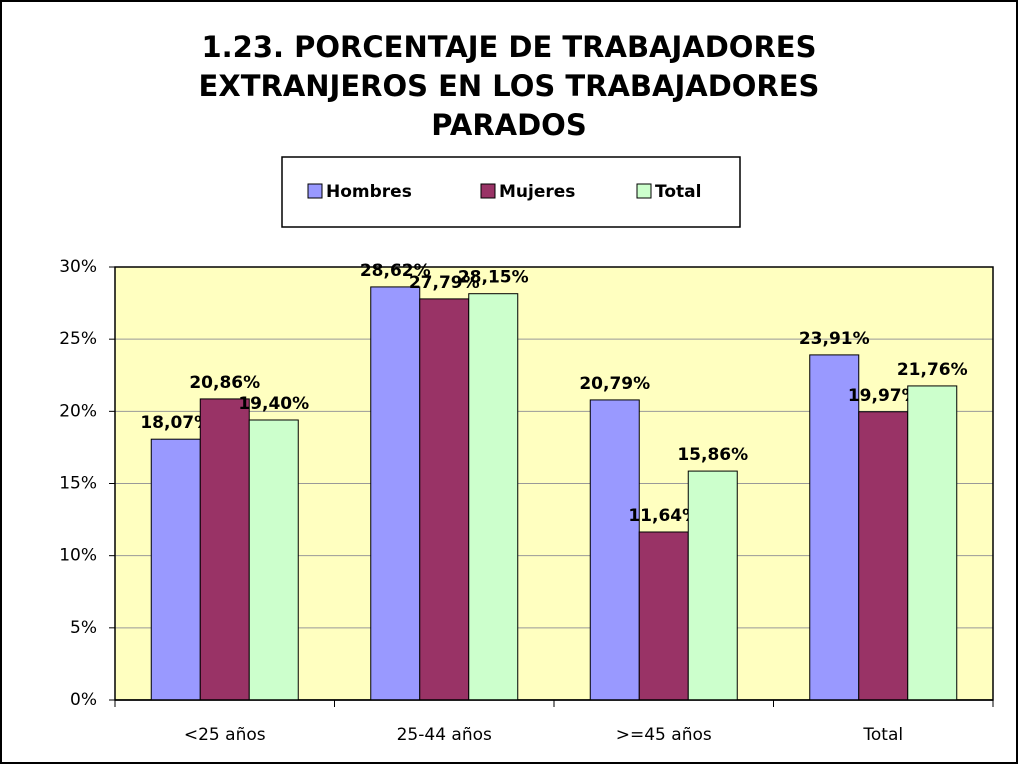 The image size is (1018, 764). What do you see at coordinates (614, 384) in the screenshot?
I see `value-label: 20,79%` at bounding box center [614, 384].